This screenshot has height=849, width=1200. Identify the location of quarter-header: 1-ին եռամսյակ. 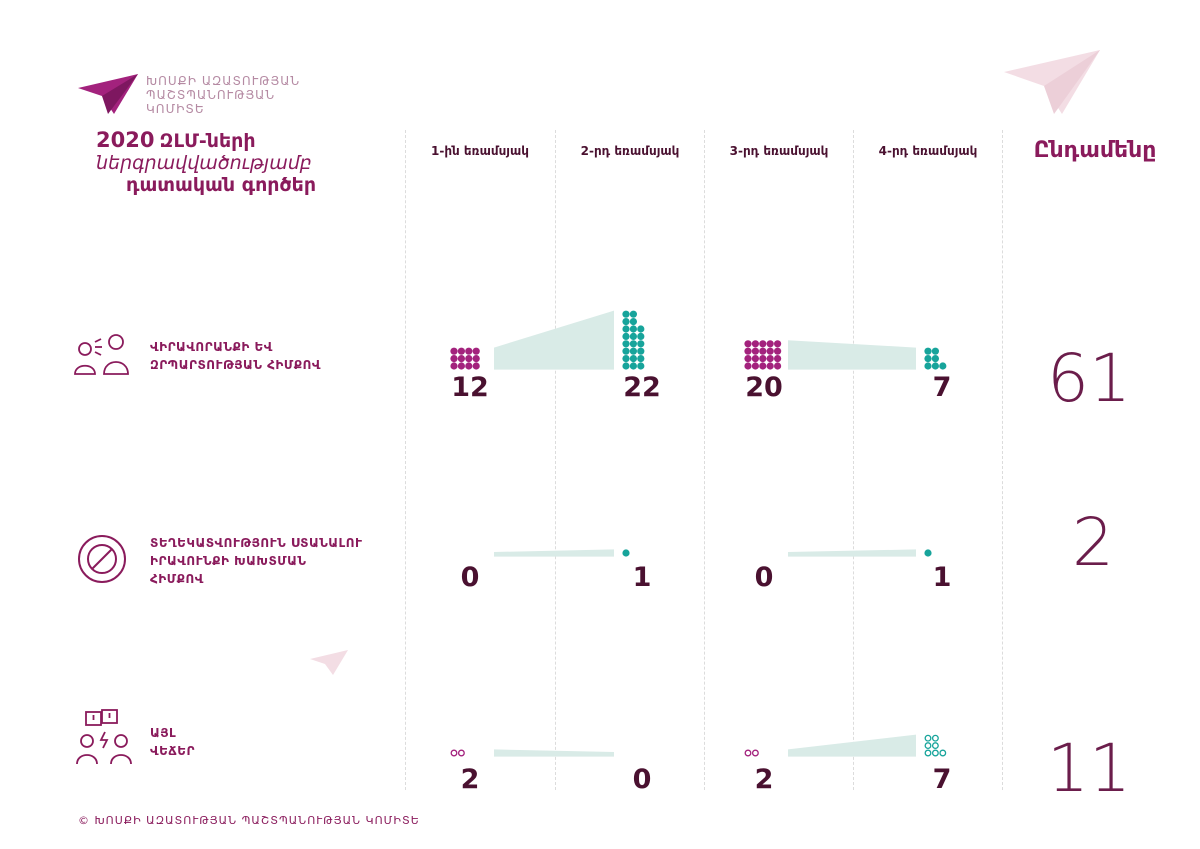
(480, 151).